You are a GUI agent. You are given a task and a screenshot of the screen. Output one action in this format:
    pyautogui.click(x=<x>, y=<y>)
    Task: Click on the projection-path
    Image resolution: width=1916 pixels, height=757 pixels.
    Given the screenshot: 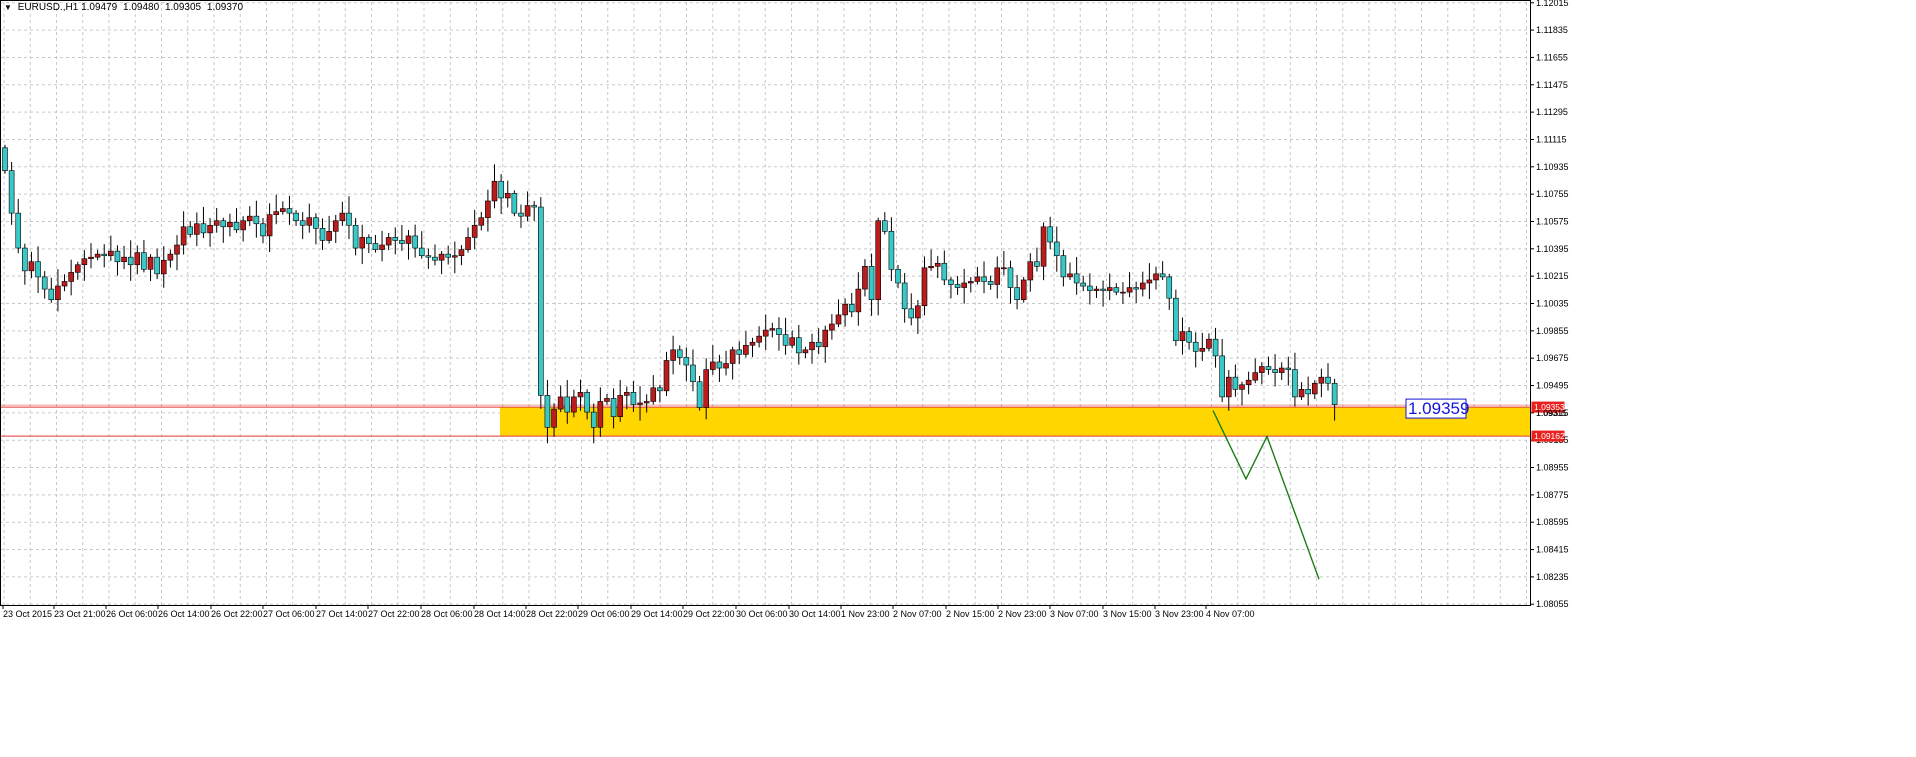 What is the action you would take?
    pyautogui.click(x=1266, y=495)
    